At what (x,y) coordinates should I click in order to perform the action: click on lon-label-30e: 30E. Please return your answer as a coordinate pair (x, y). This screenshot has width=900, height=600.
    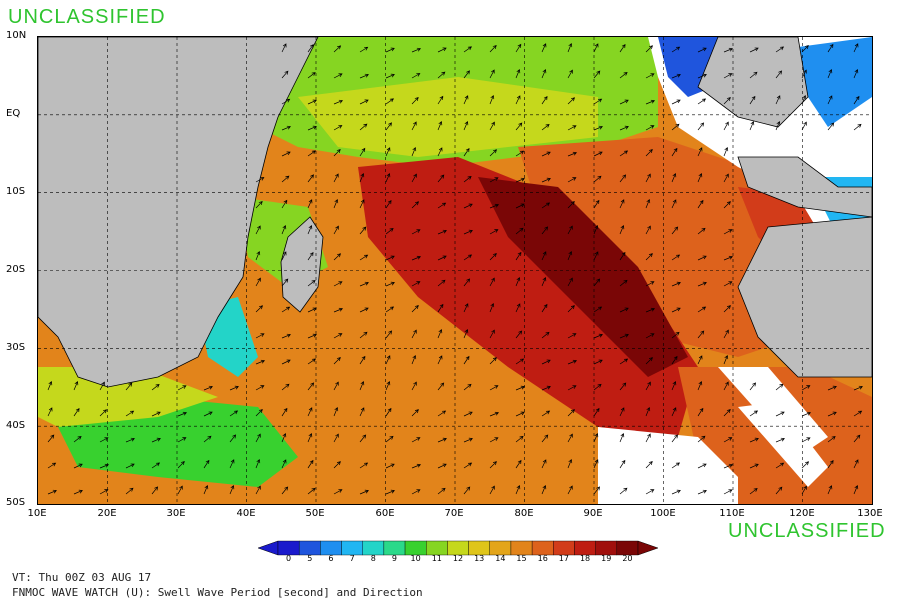
    Looking at the image, I should click on (176, 513).